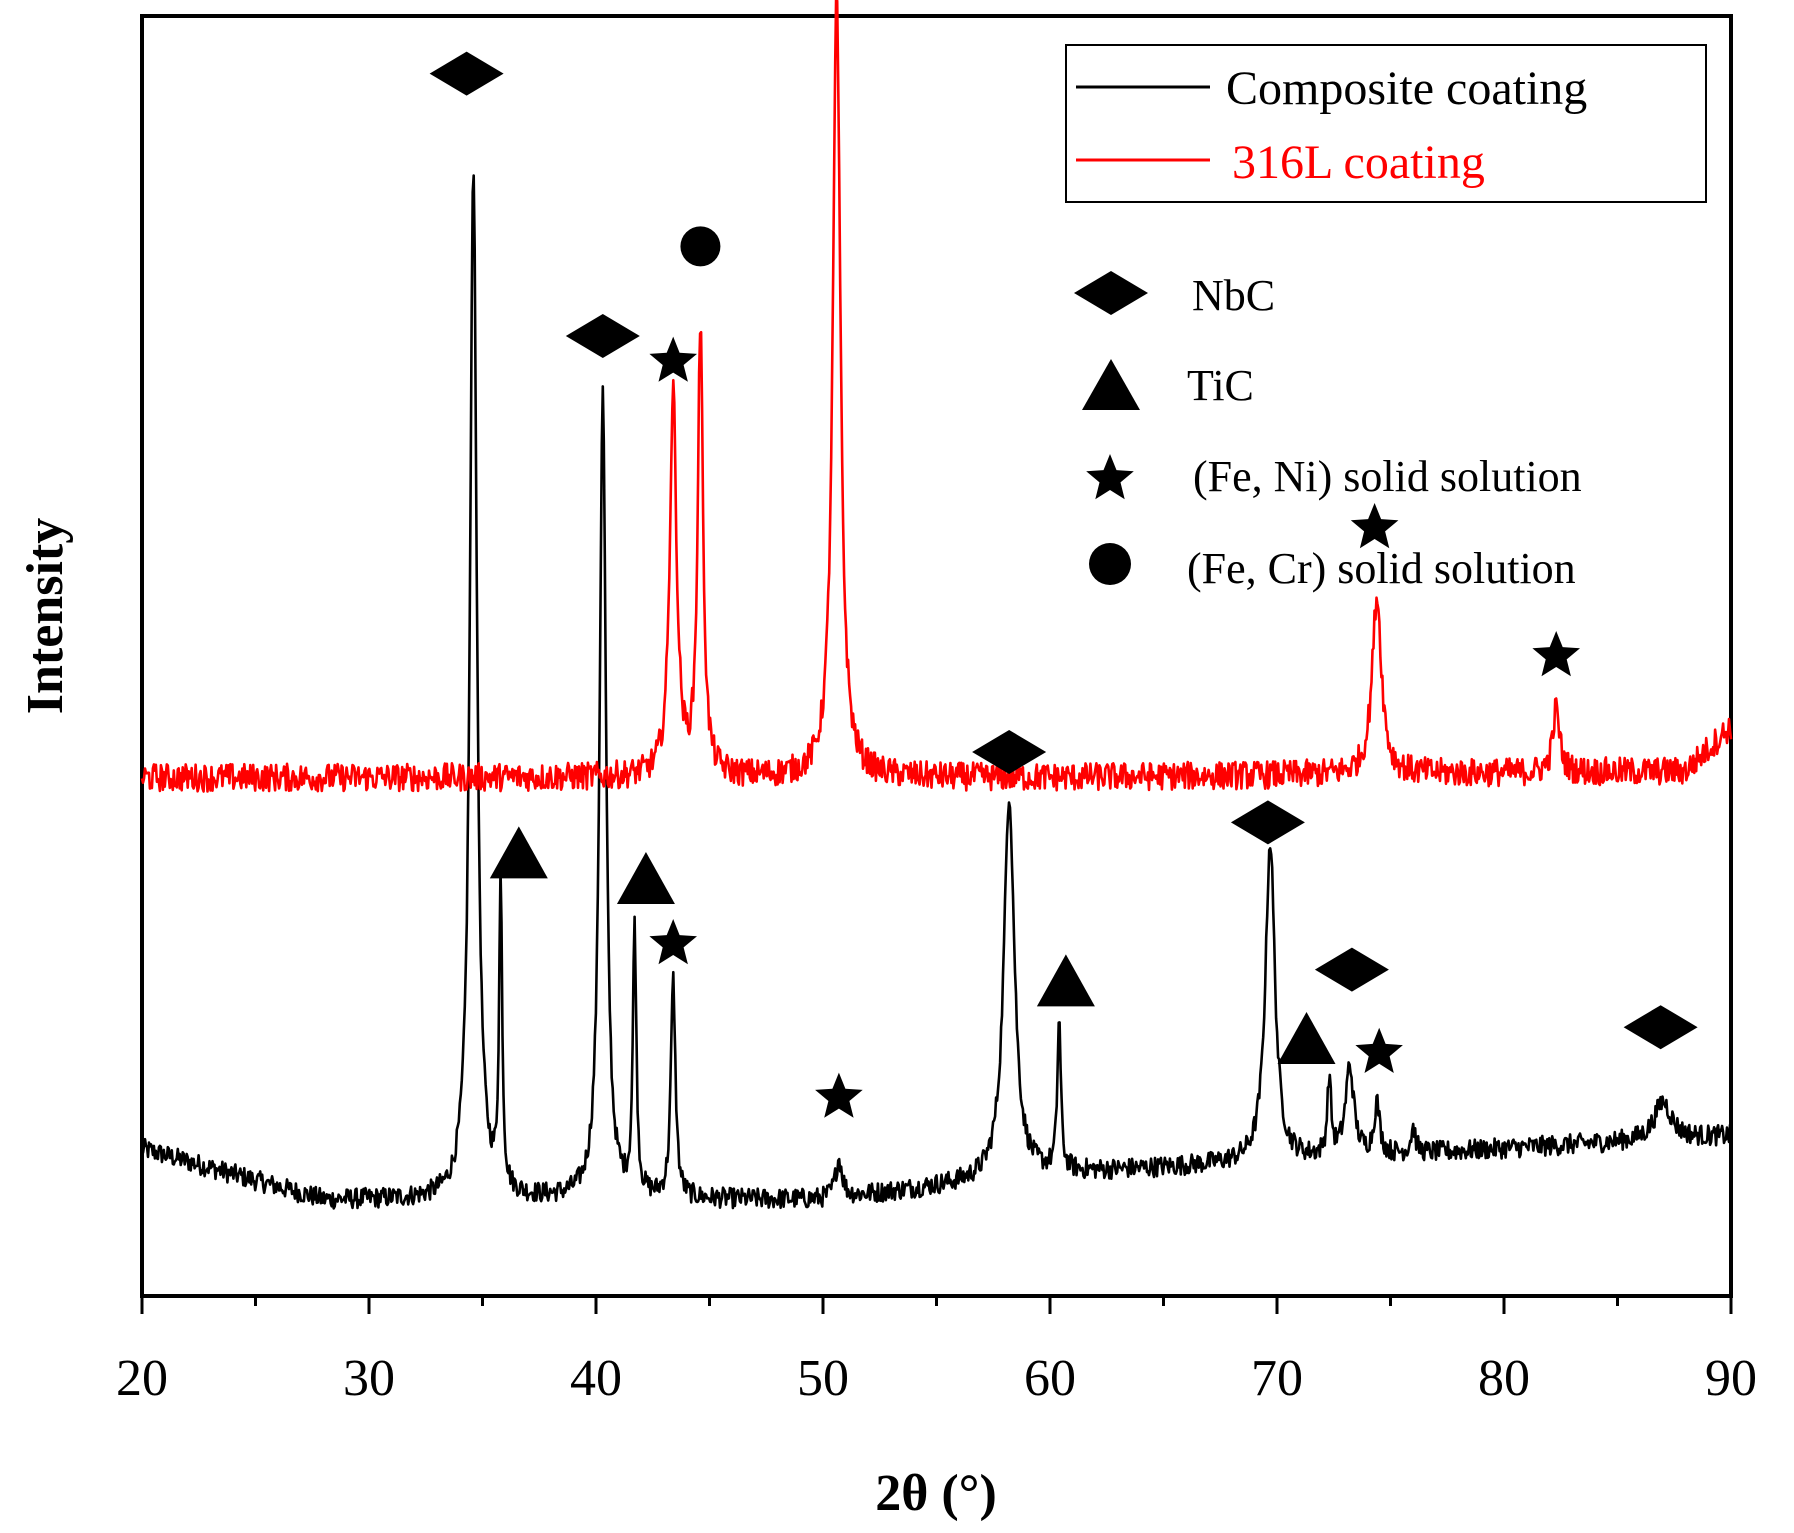 Image resolution: width=1794 pixels, height=1533 pixels. I want to click on legend-box, so click(1386, 123).